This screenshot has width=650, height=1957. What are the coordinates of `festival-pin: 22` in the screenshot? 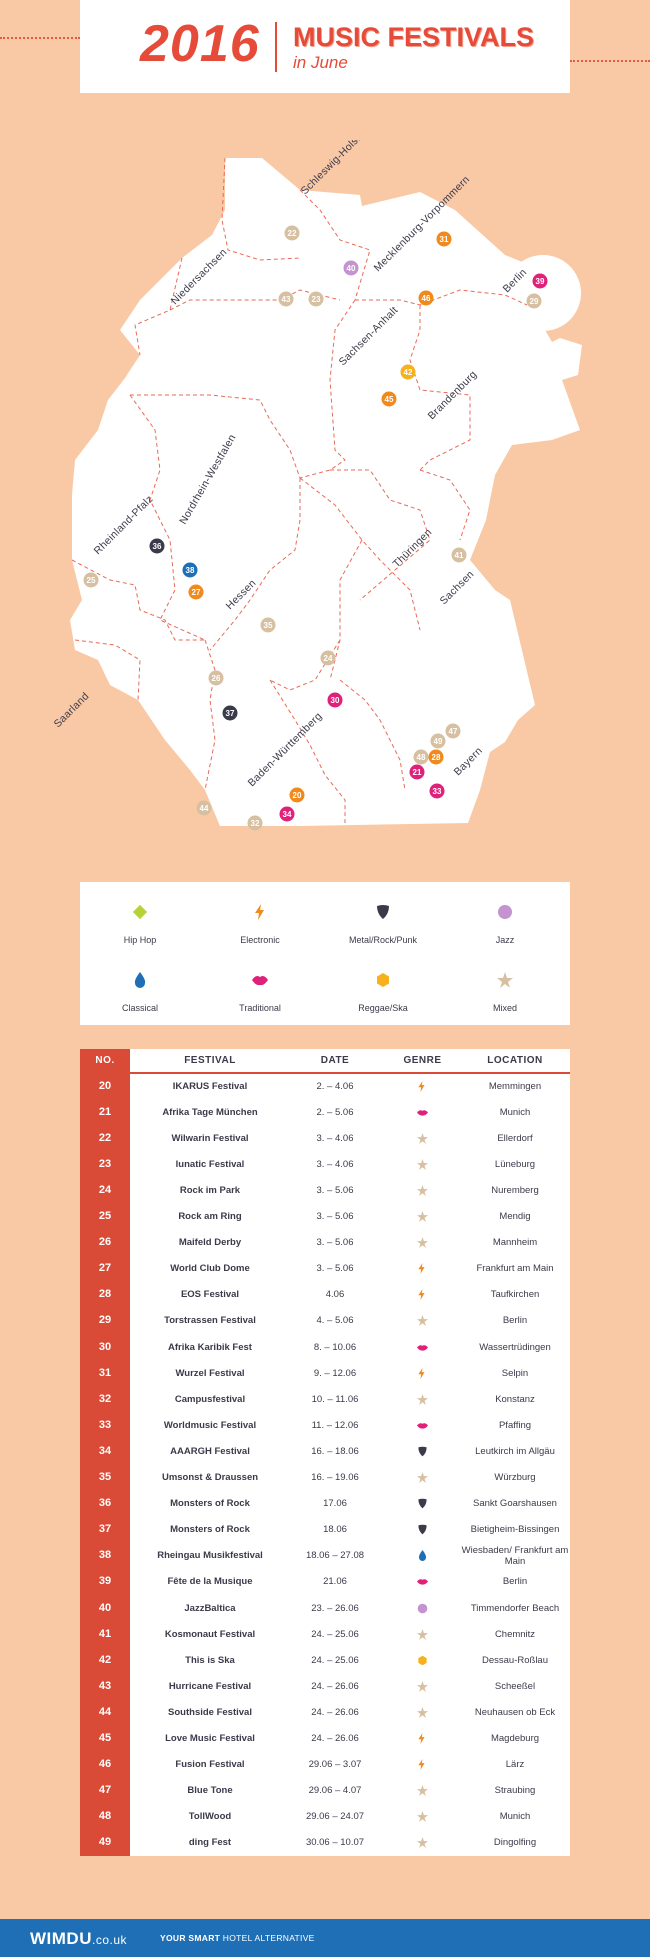 It's located at (292, 233).